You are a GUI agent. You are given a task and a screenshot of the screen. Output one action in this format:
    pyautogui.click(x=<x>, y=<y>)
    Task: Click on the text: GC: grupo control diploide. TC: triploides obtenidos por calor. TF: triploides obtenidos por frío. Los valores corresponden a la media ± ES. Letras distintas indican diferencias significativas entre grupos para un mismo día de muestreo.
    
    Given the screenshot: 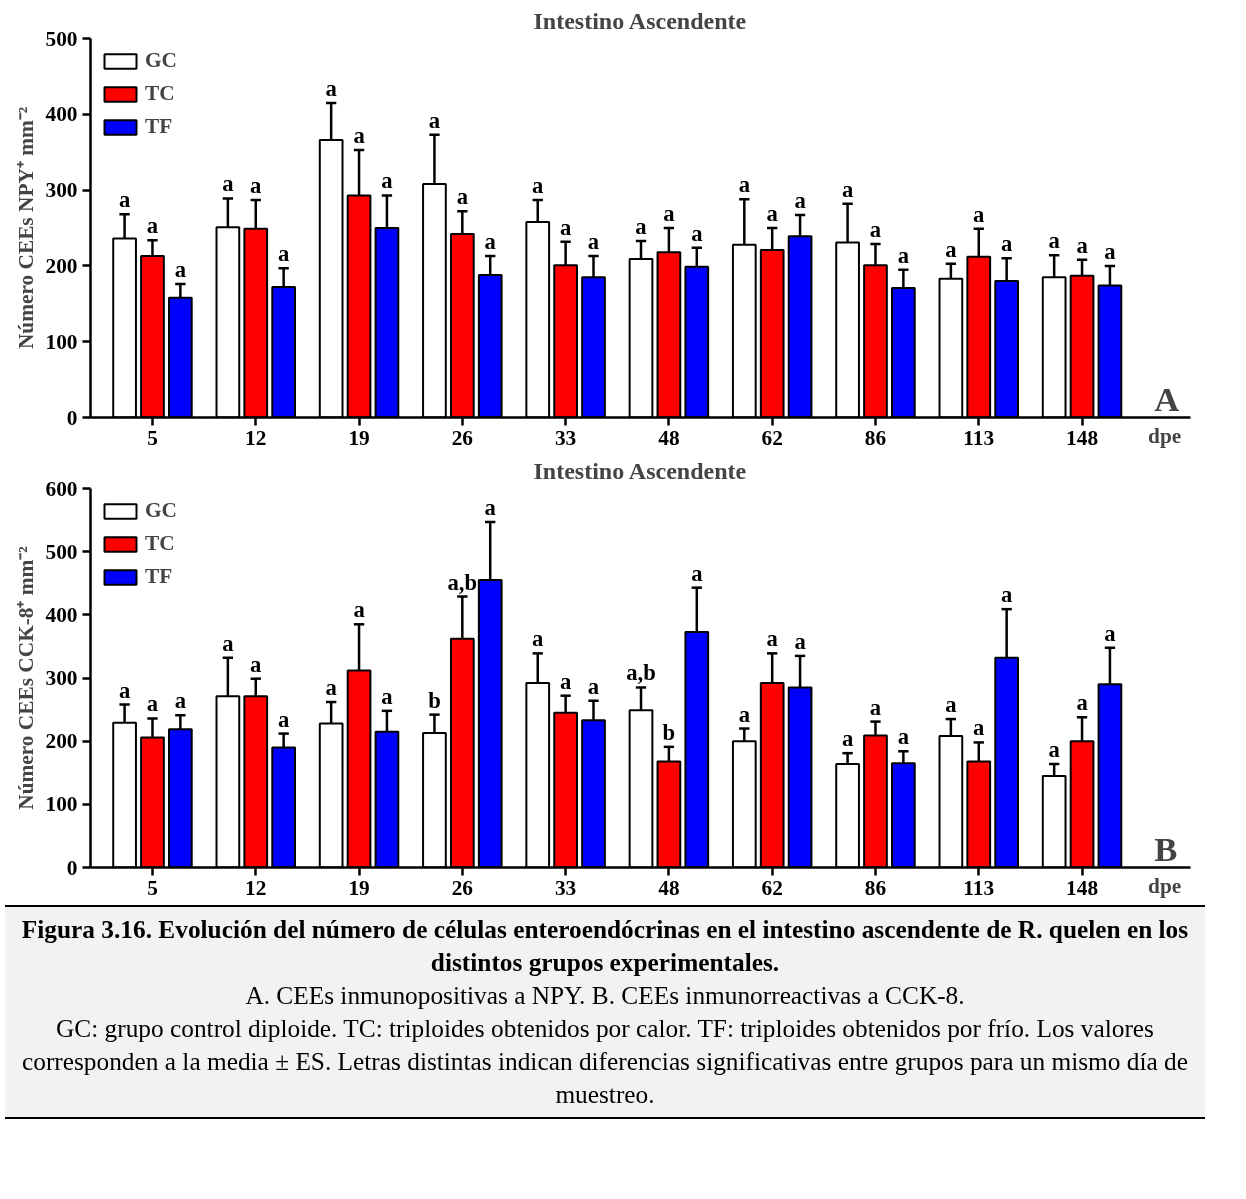 What is the action you would take?
    pyautogui.click(x=605, y=1061)
    